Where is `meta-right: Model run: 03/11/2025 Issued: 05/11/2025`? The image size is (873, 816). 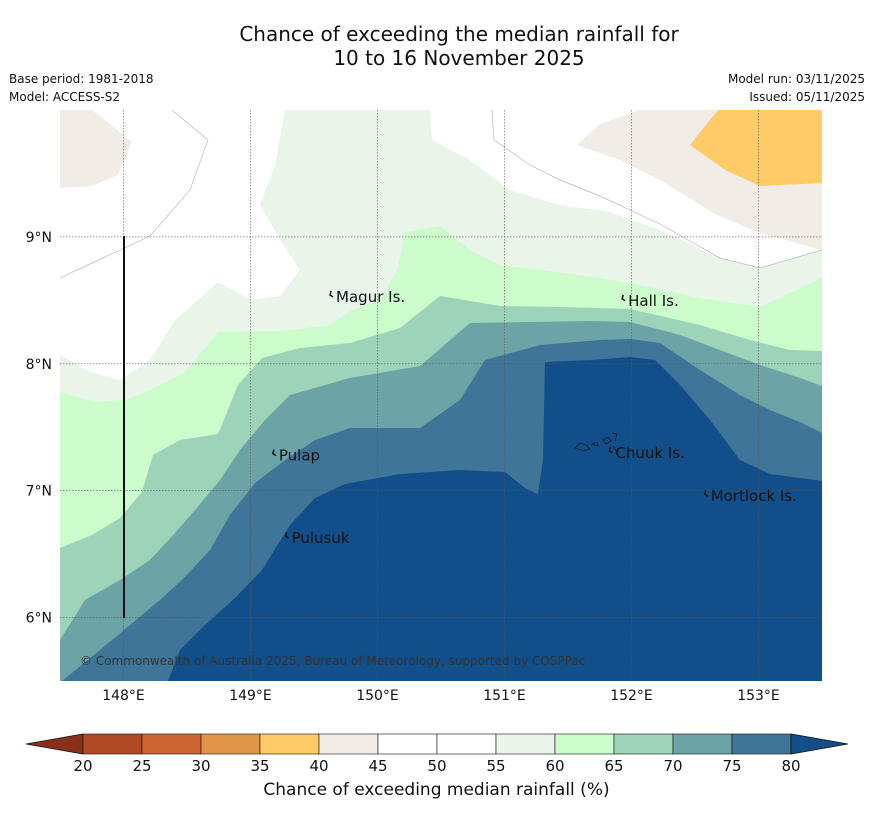 meta-right: Model run: 03/11/2025 Issued: 05/11/2025 is located at coordinates (796, 88).